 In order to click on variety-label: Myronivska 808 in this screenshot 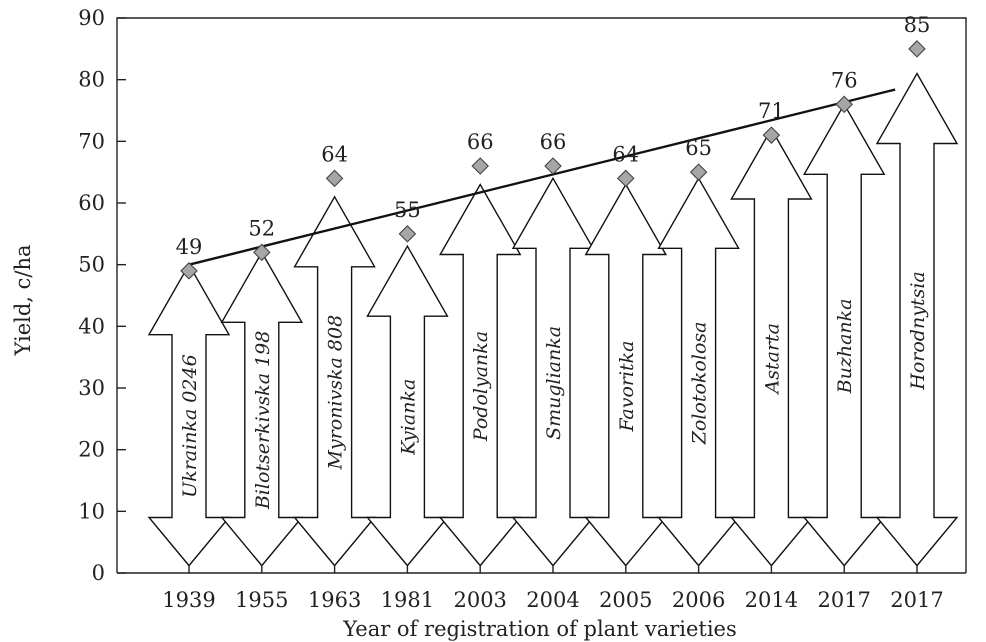, I will do `click(336, 393)`.